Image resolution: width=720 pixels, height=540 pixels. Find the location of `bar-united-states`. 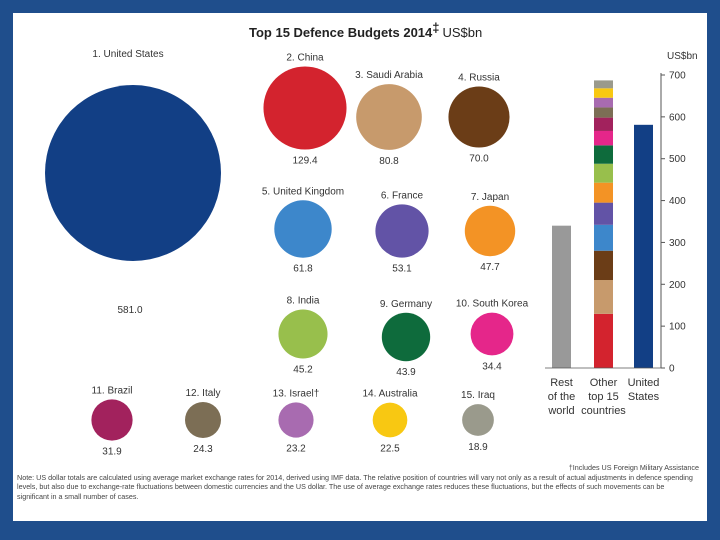

bar-united-states is located at coordinates (643, 246).